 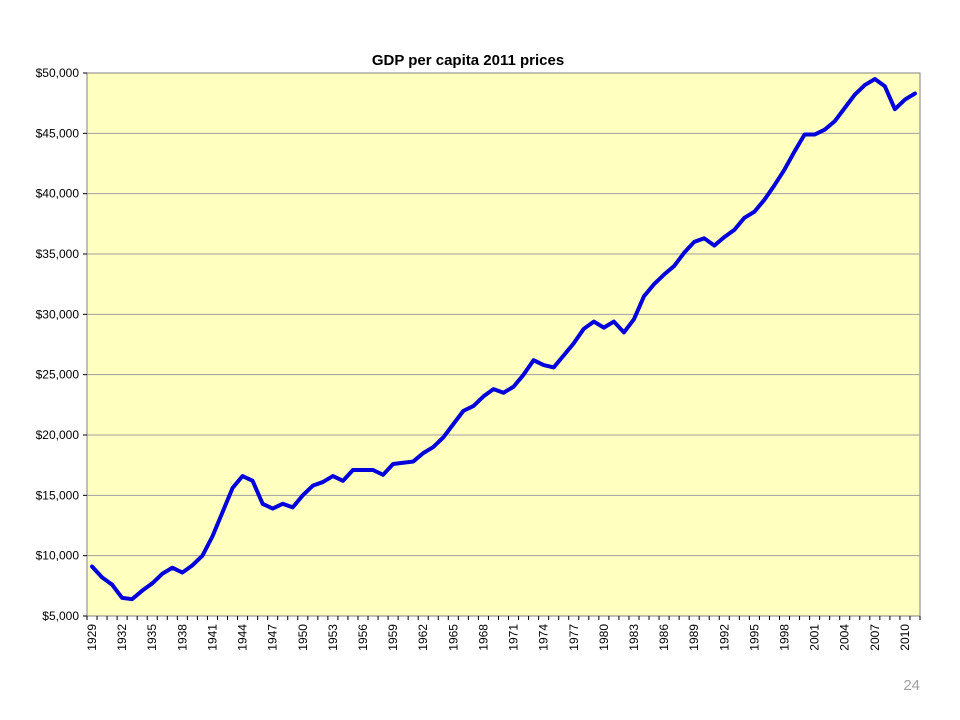 What do you see at coordinates (333, 637) in the screenshot?
I see `x-tick-label: 1953` at bounding box center [333, 637].